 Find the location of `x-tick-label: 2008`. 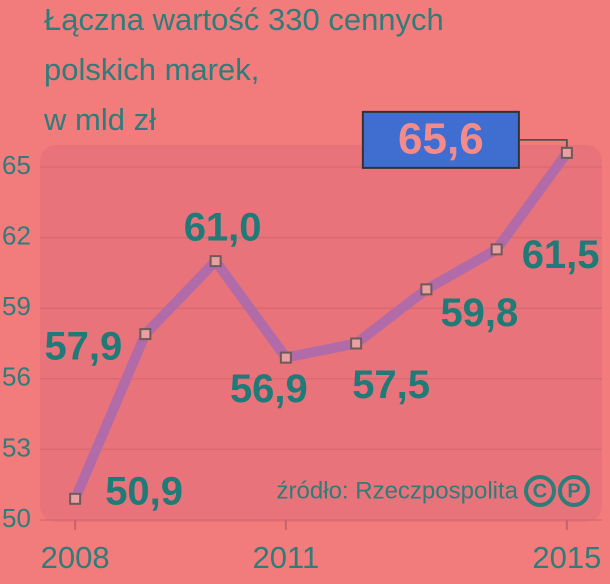

x-tick-label: 2008 is located at coordinates (75, 557).